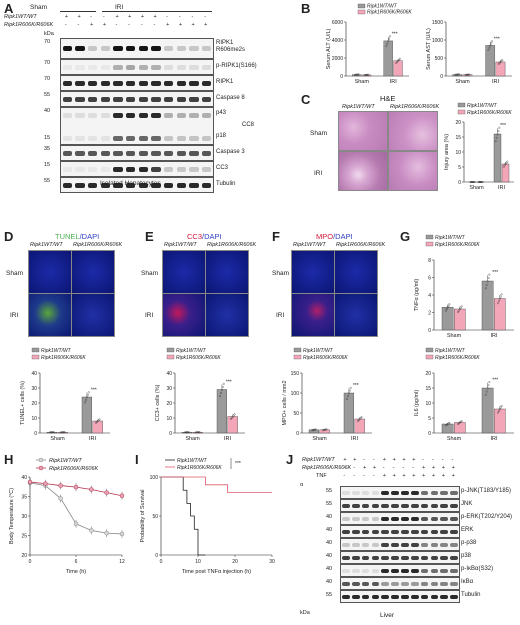  Describe the element at coordinates (169, 374) in the screenshot. I see `y-tick-label: 40` at that location.